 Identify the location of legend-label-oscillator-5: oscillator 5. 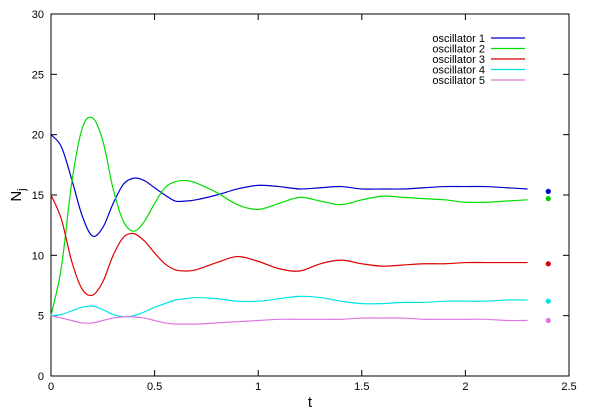
(458, 81).